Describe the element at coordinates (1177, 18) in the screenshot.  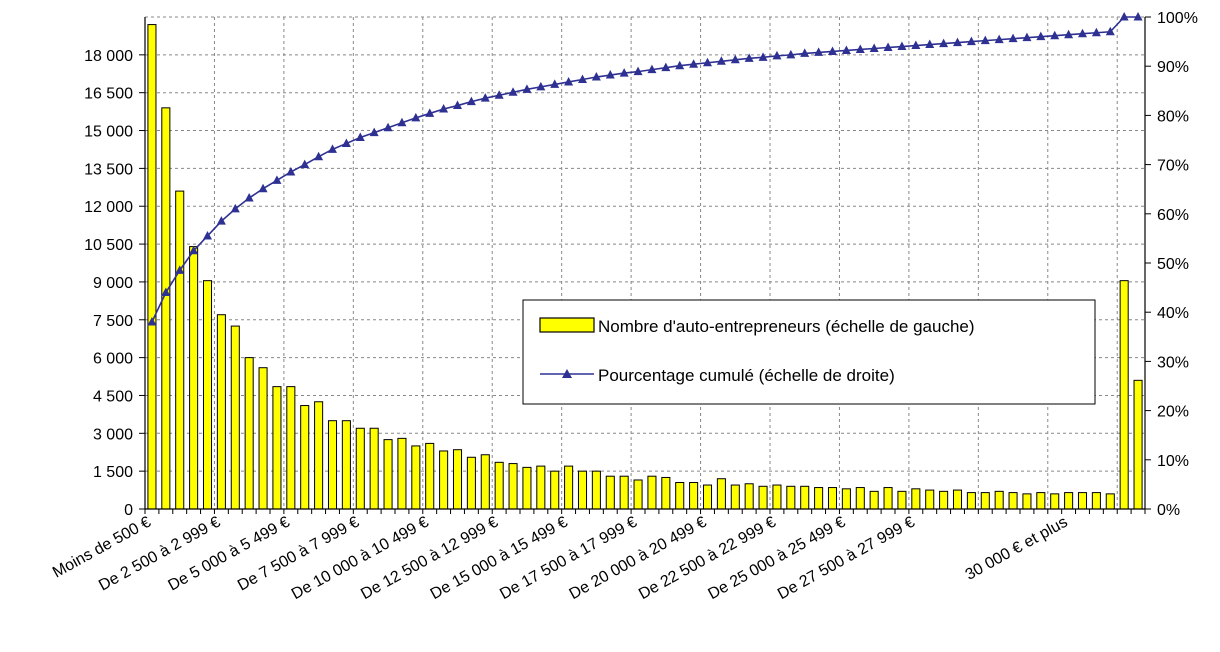
I see `y-right-tick-label: 100%` at that location.